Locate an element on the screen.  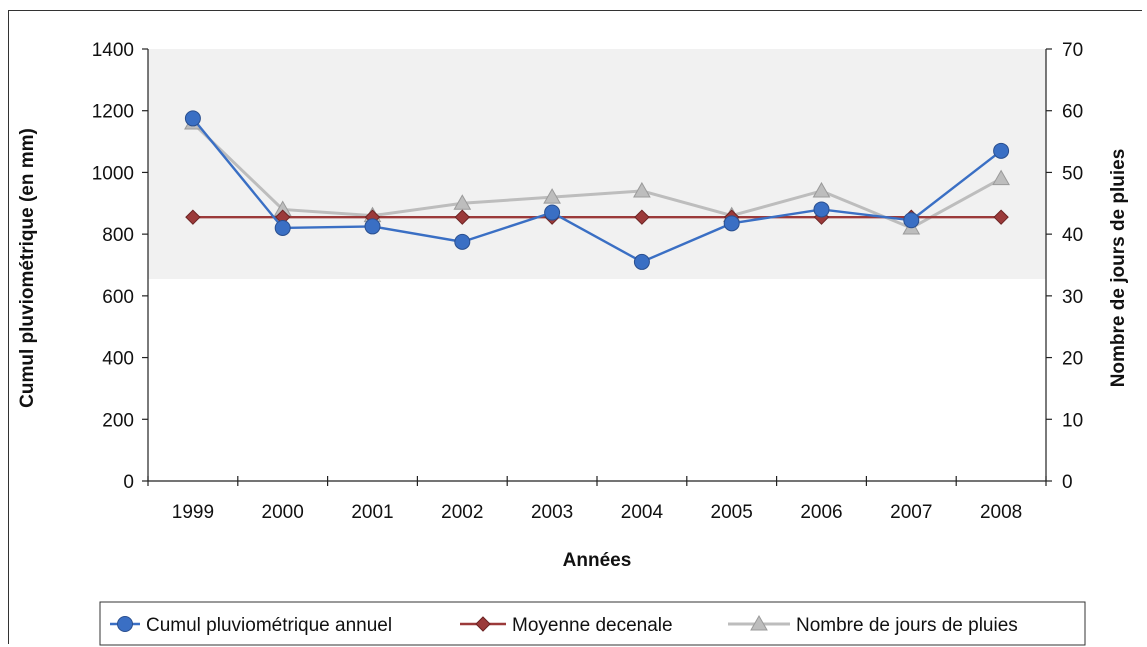
x-tick-label: 2008 is located at coordinates (1001, 512).